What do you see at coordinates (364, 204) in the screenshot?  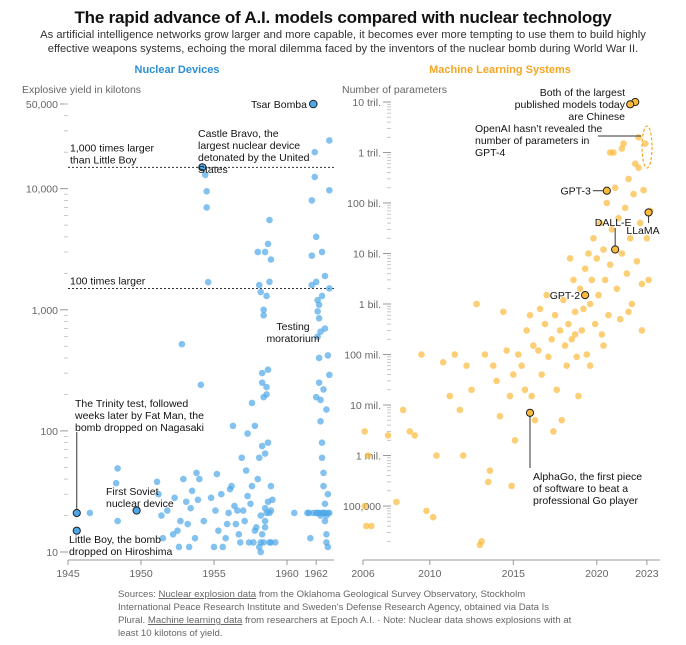 I see `ml-y-tick-label: 100 bil.` at bounding box center [364, 204].